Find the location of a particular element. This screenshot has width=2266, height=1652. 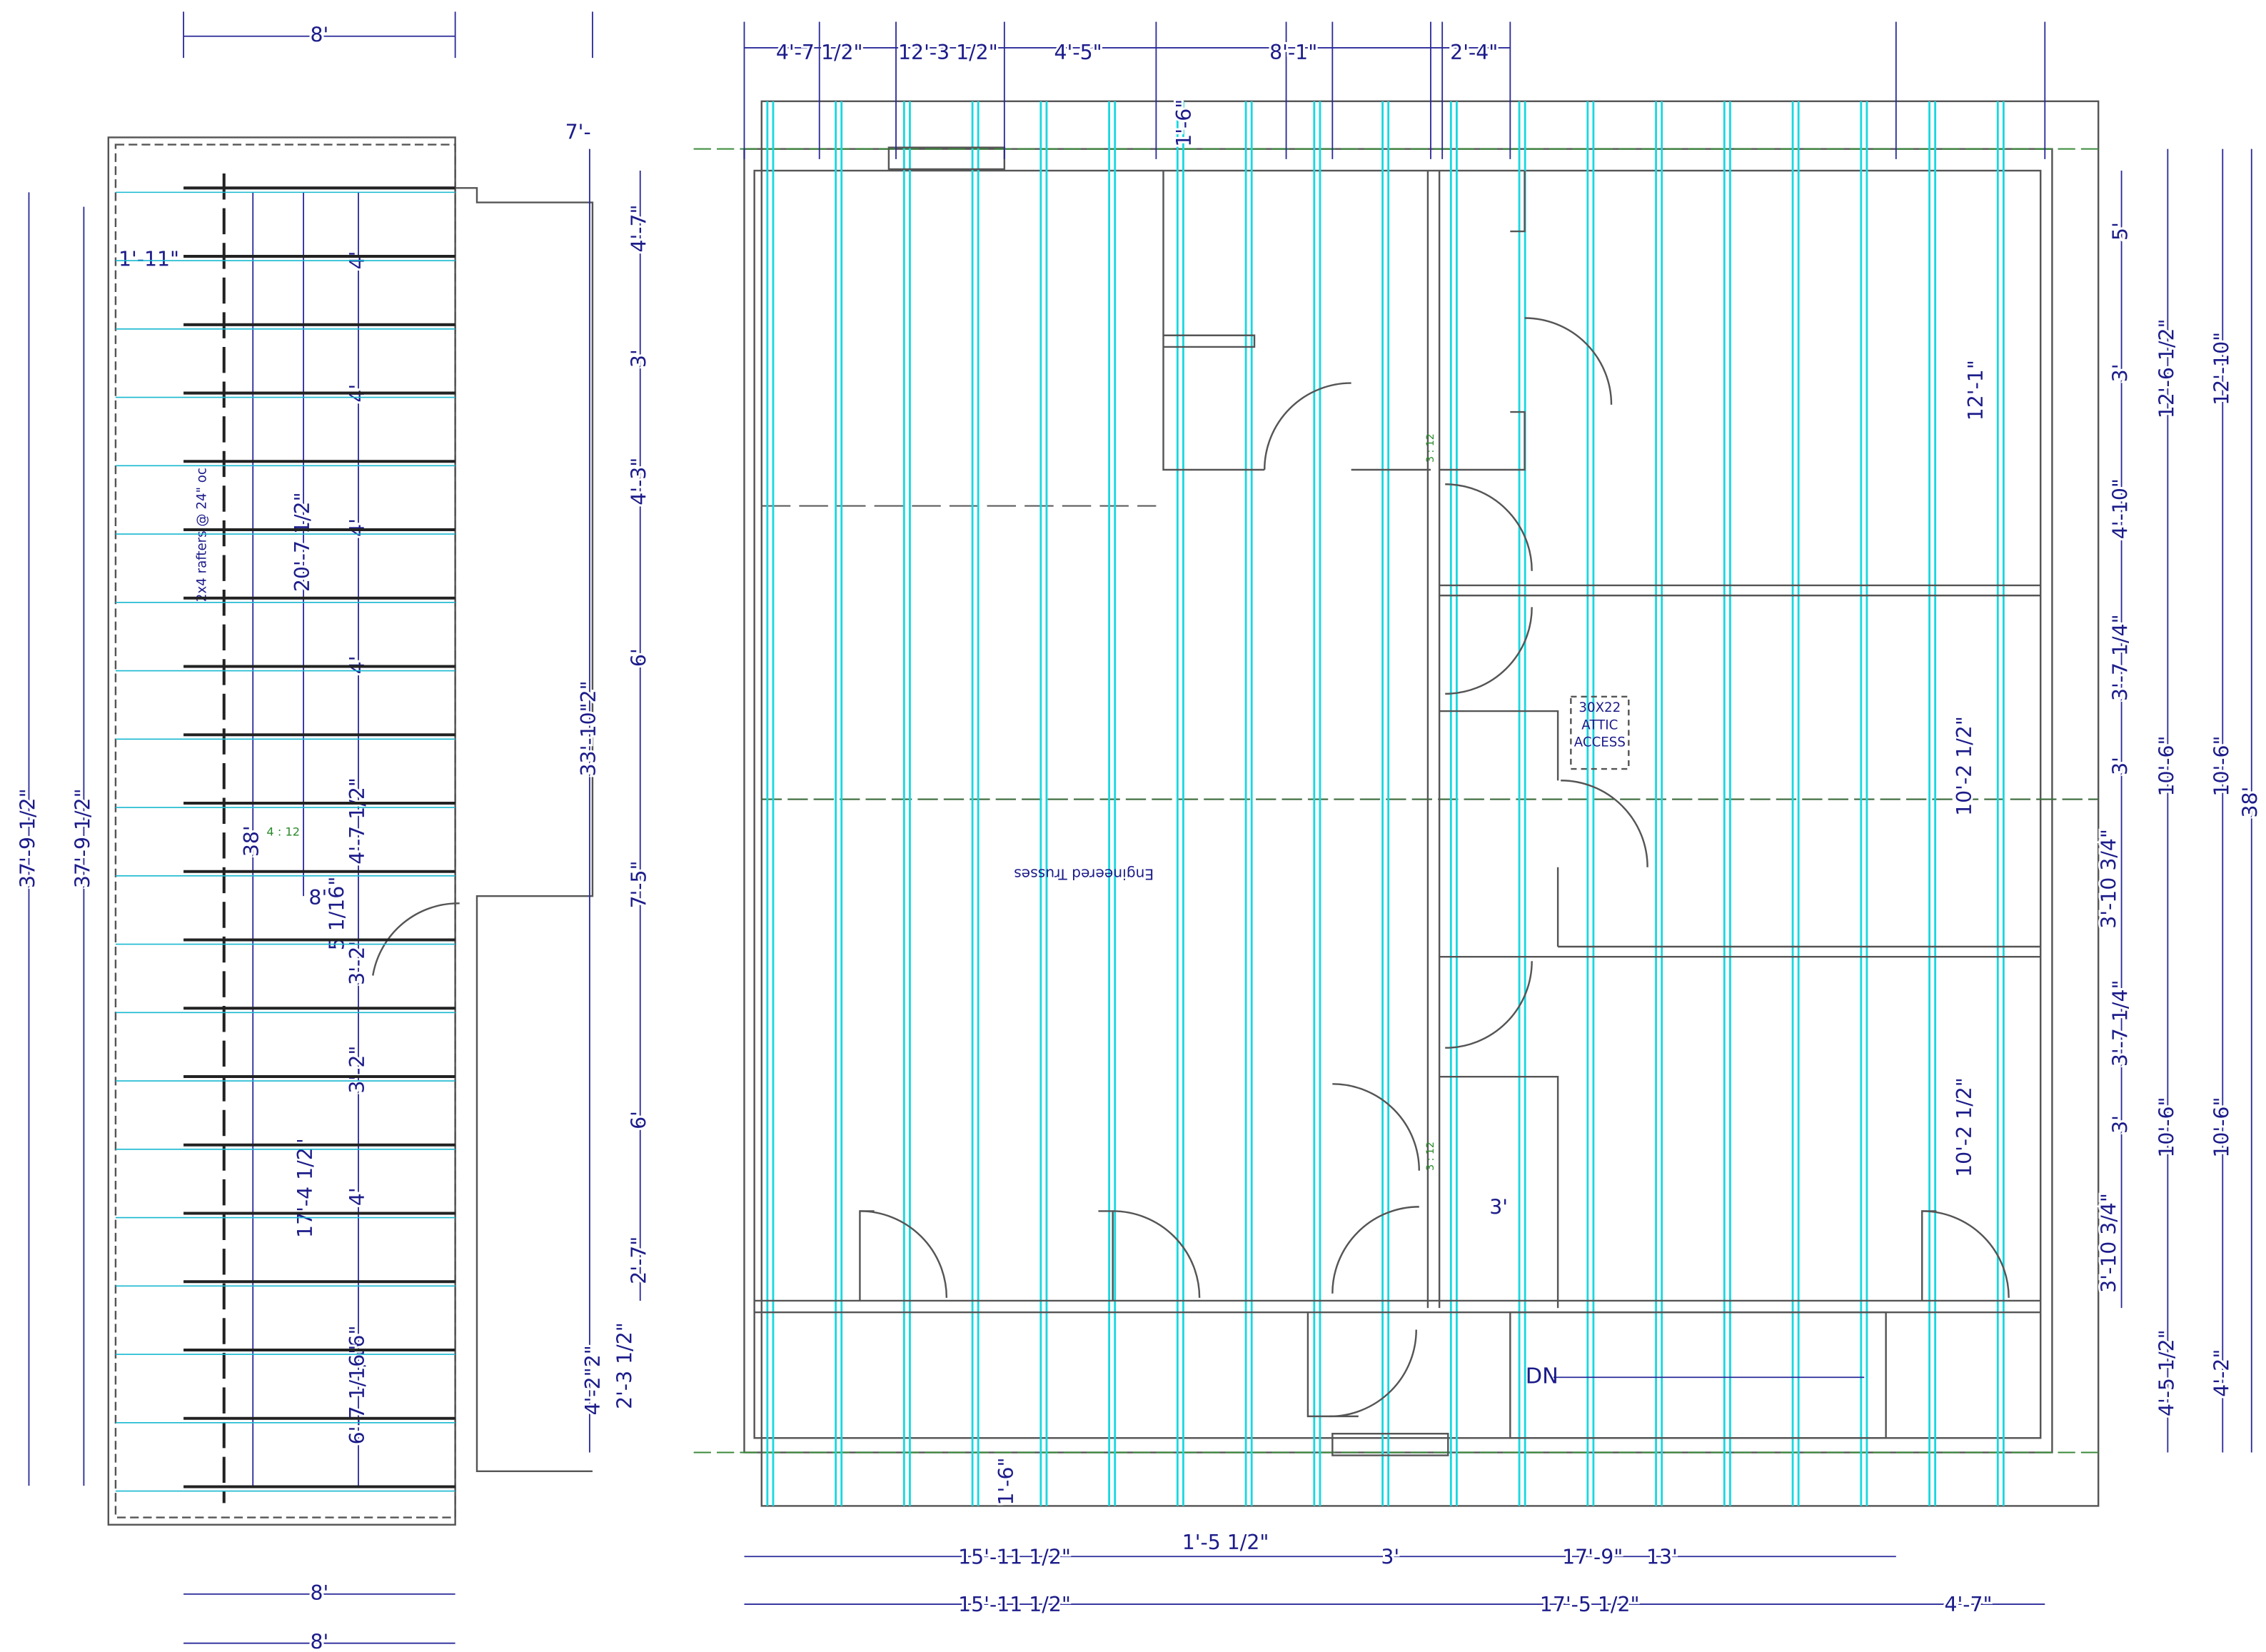

dimension-label: 33'-10"2" is located at coordinates (588, 728).